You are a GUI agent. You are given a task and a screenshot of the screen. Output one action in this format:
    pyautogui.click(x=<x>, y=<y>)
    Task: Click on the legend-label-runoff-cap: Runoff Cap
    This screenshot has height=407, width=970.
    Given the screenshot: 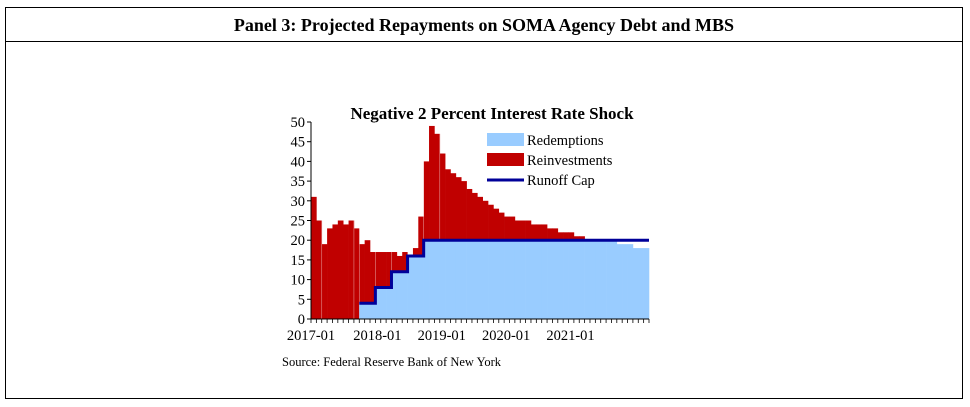 What is the action you would take?
    pyautogui.click(x=561, y=181)
    